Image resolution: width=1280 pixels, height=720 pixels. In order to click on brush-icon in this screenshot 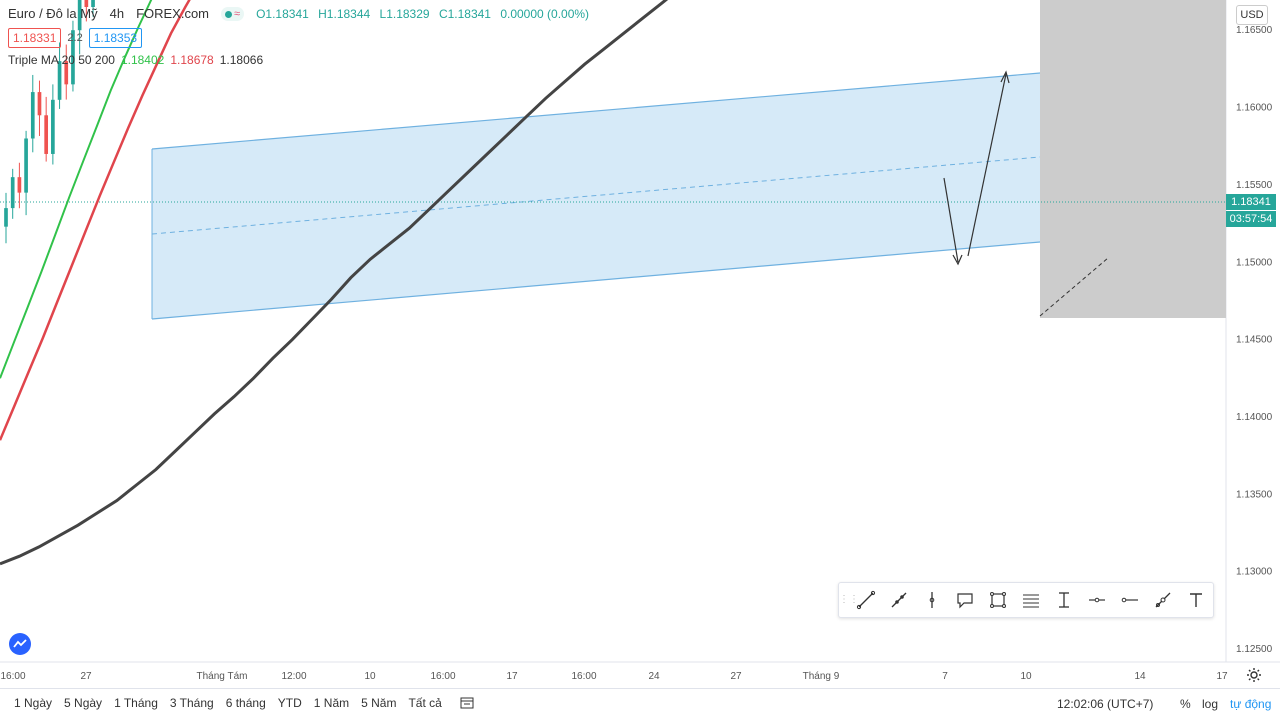, I will do `click(1162, 600)`.